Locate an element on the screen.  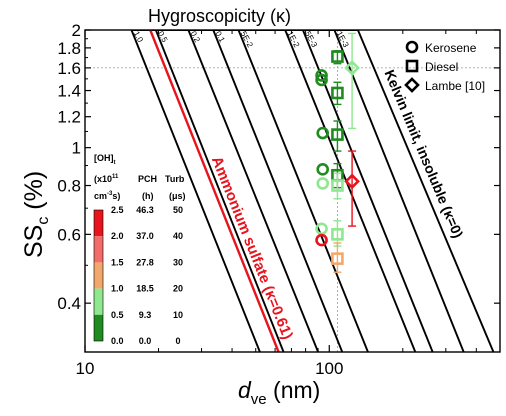
colorbar-turb-value: 0 is located at coordinates (177, 341).